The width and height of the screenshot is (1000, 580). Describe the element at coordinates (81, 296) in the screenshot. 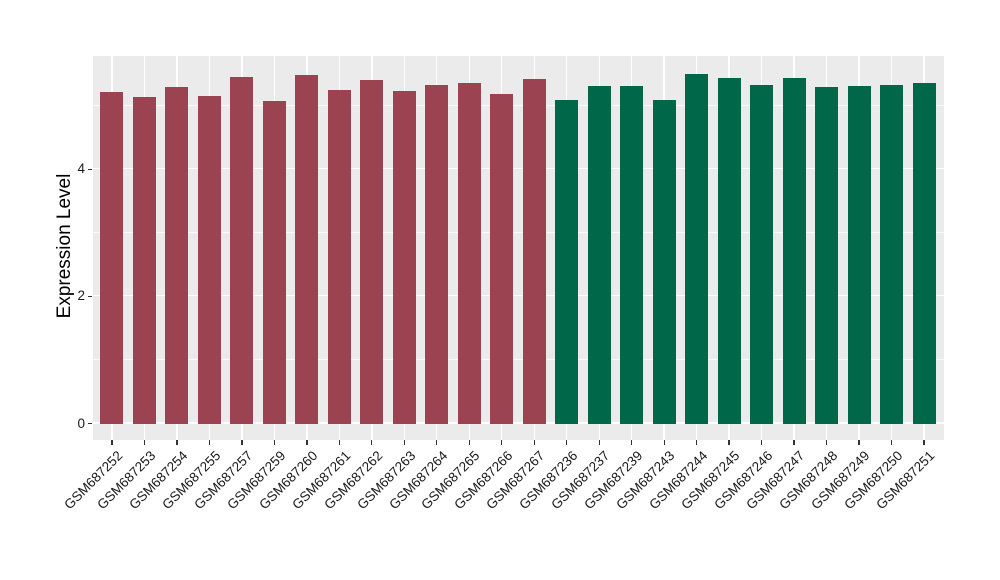

I see `y-tick-label: 2` at that location.